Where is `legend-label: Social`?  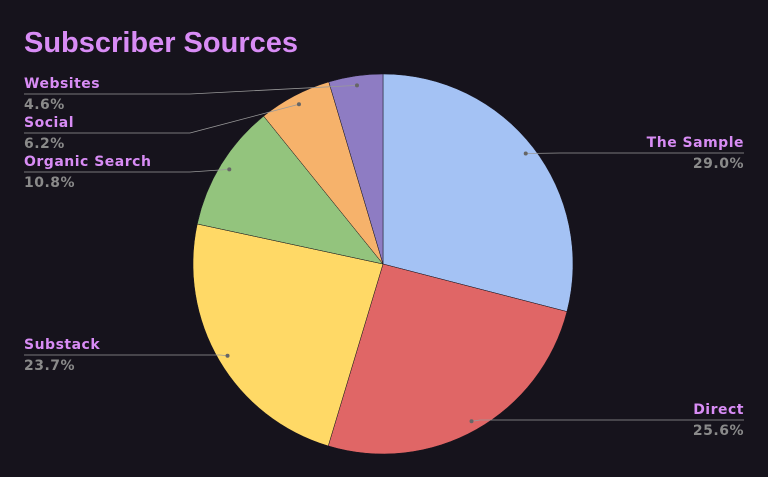 legend-label: Social is located at coordinates (49, 123).